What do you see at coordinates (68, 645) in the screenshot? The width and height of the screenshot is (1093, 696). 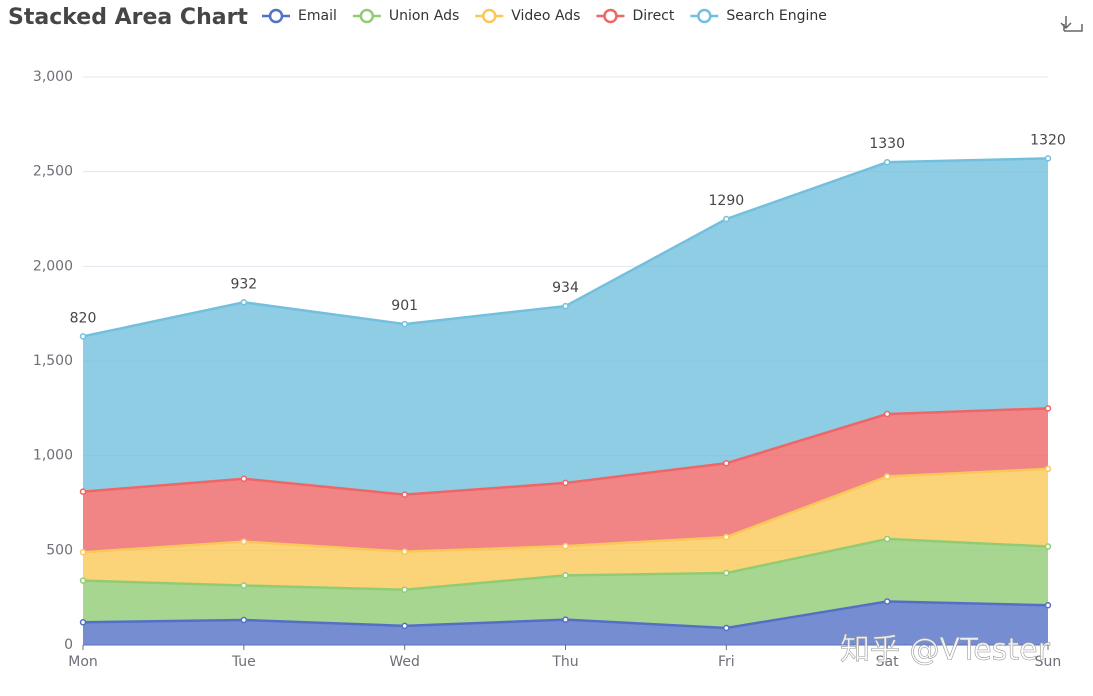 I see `y-tick-label: 0` at bounding box center [68, 645].